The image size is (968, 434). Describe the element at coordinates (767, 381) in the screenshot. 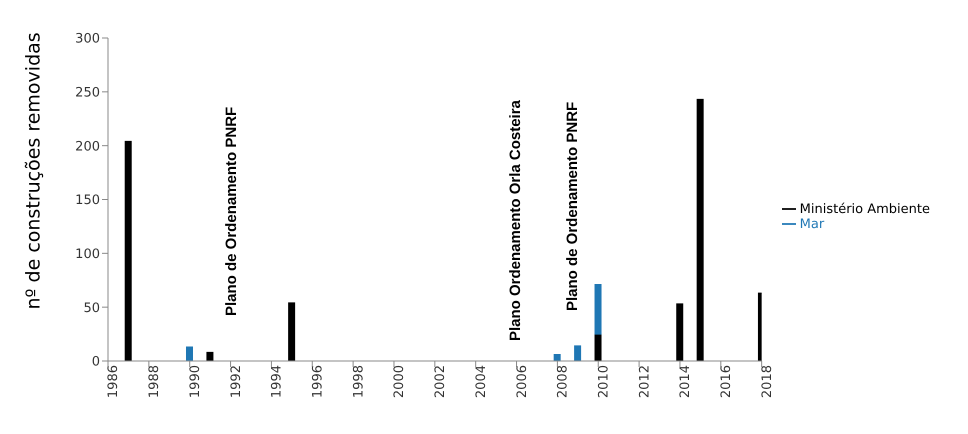

I see `x-tick-label: 2018` at that location.